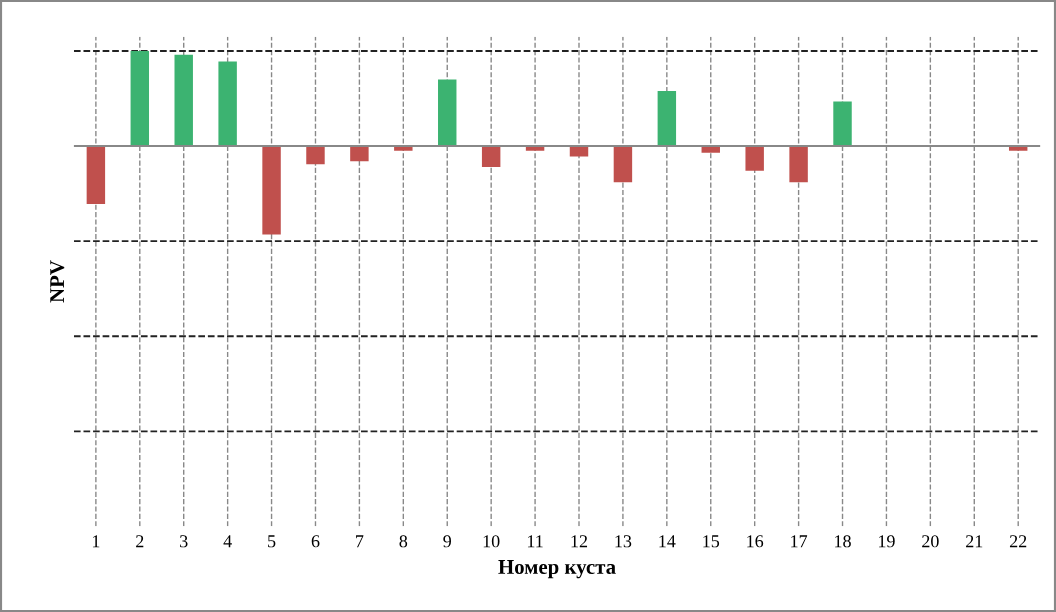 This screenshot has height=612, width=1056. Describe the element at coordinates (711, 541) in the screenshot. I see `x-tick-label: 15` at that location.